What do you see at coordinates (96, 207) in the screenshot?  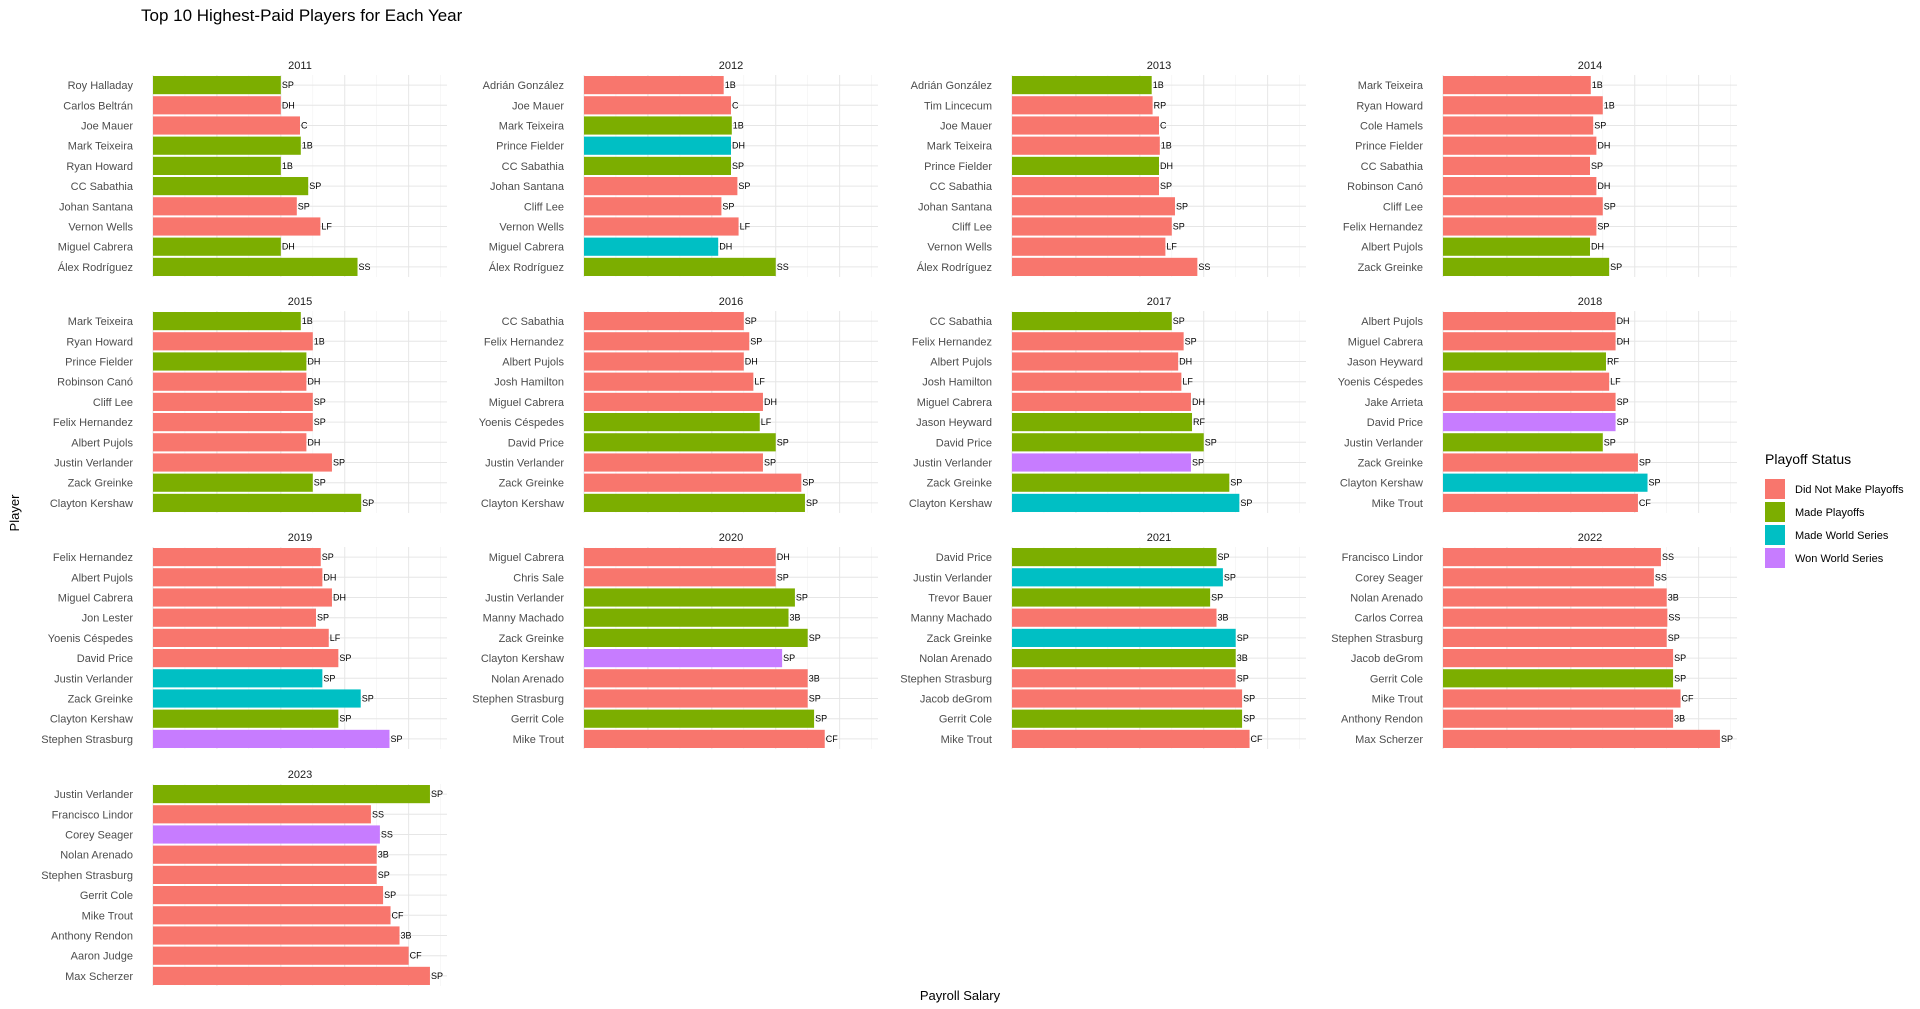 I see `y-tick-label: Johan Santana` at bounding box center [96, 207].